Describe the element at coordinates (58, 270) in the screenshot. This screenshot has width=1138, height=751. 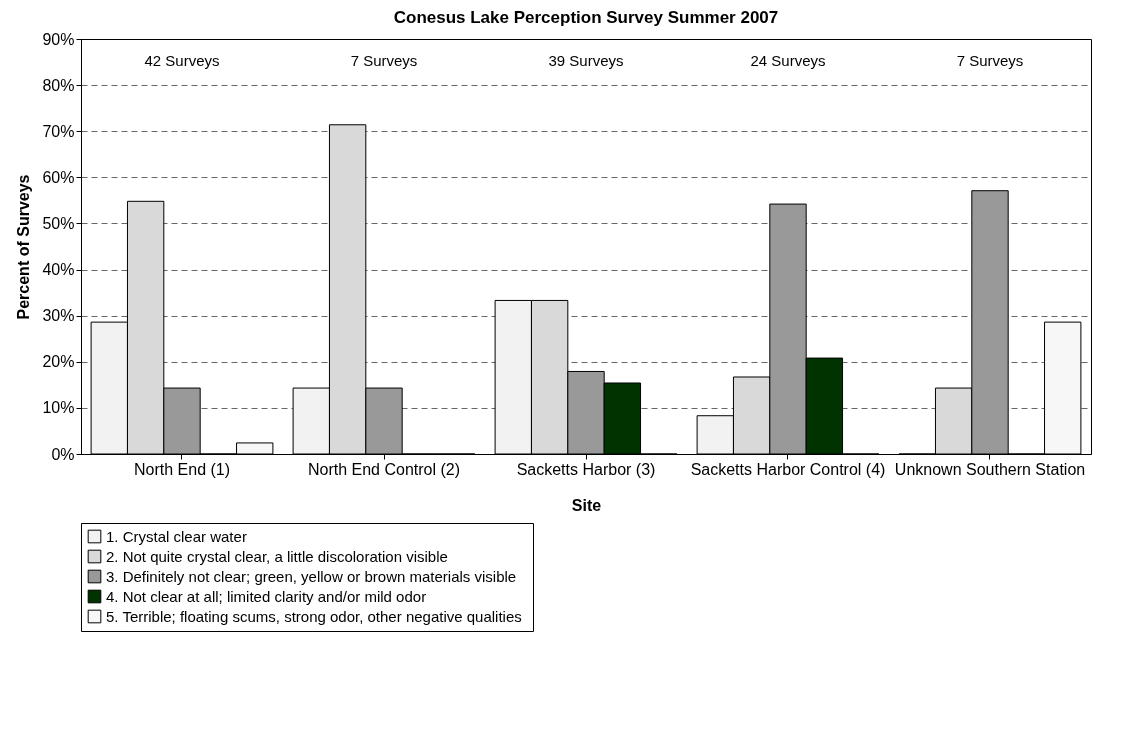
I see `y-tick-label: 40%` at that location.